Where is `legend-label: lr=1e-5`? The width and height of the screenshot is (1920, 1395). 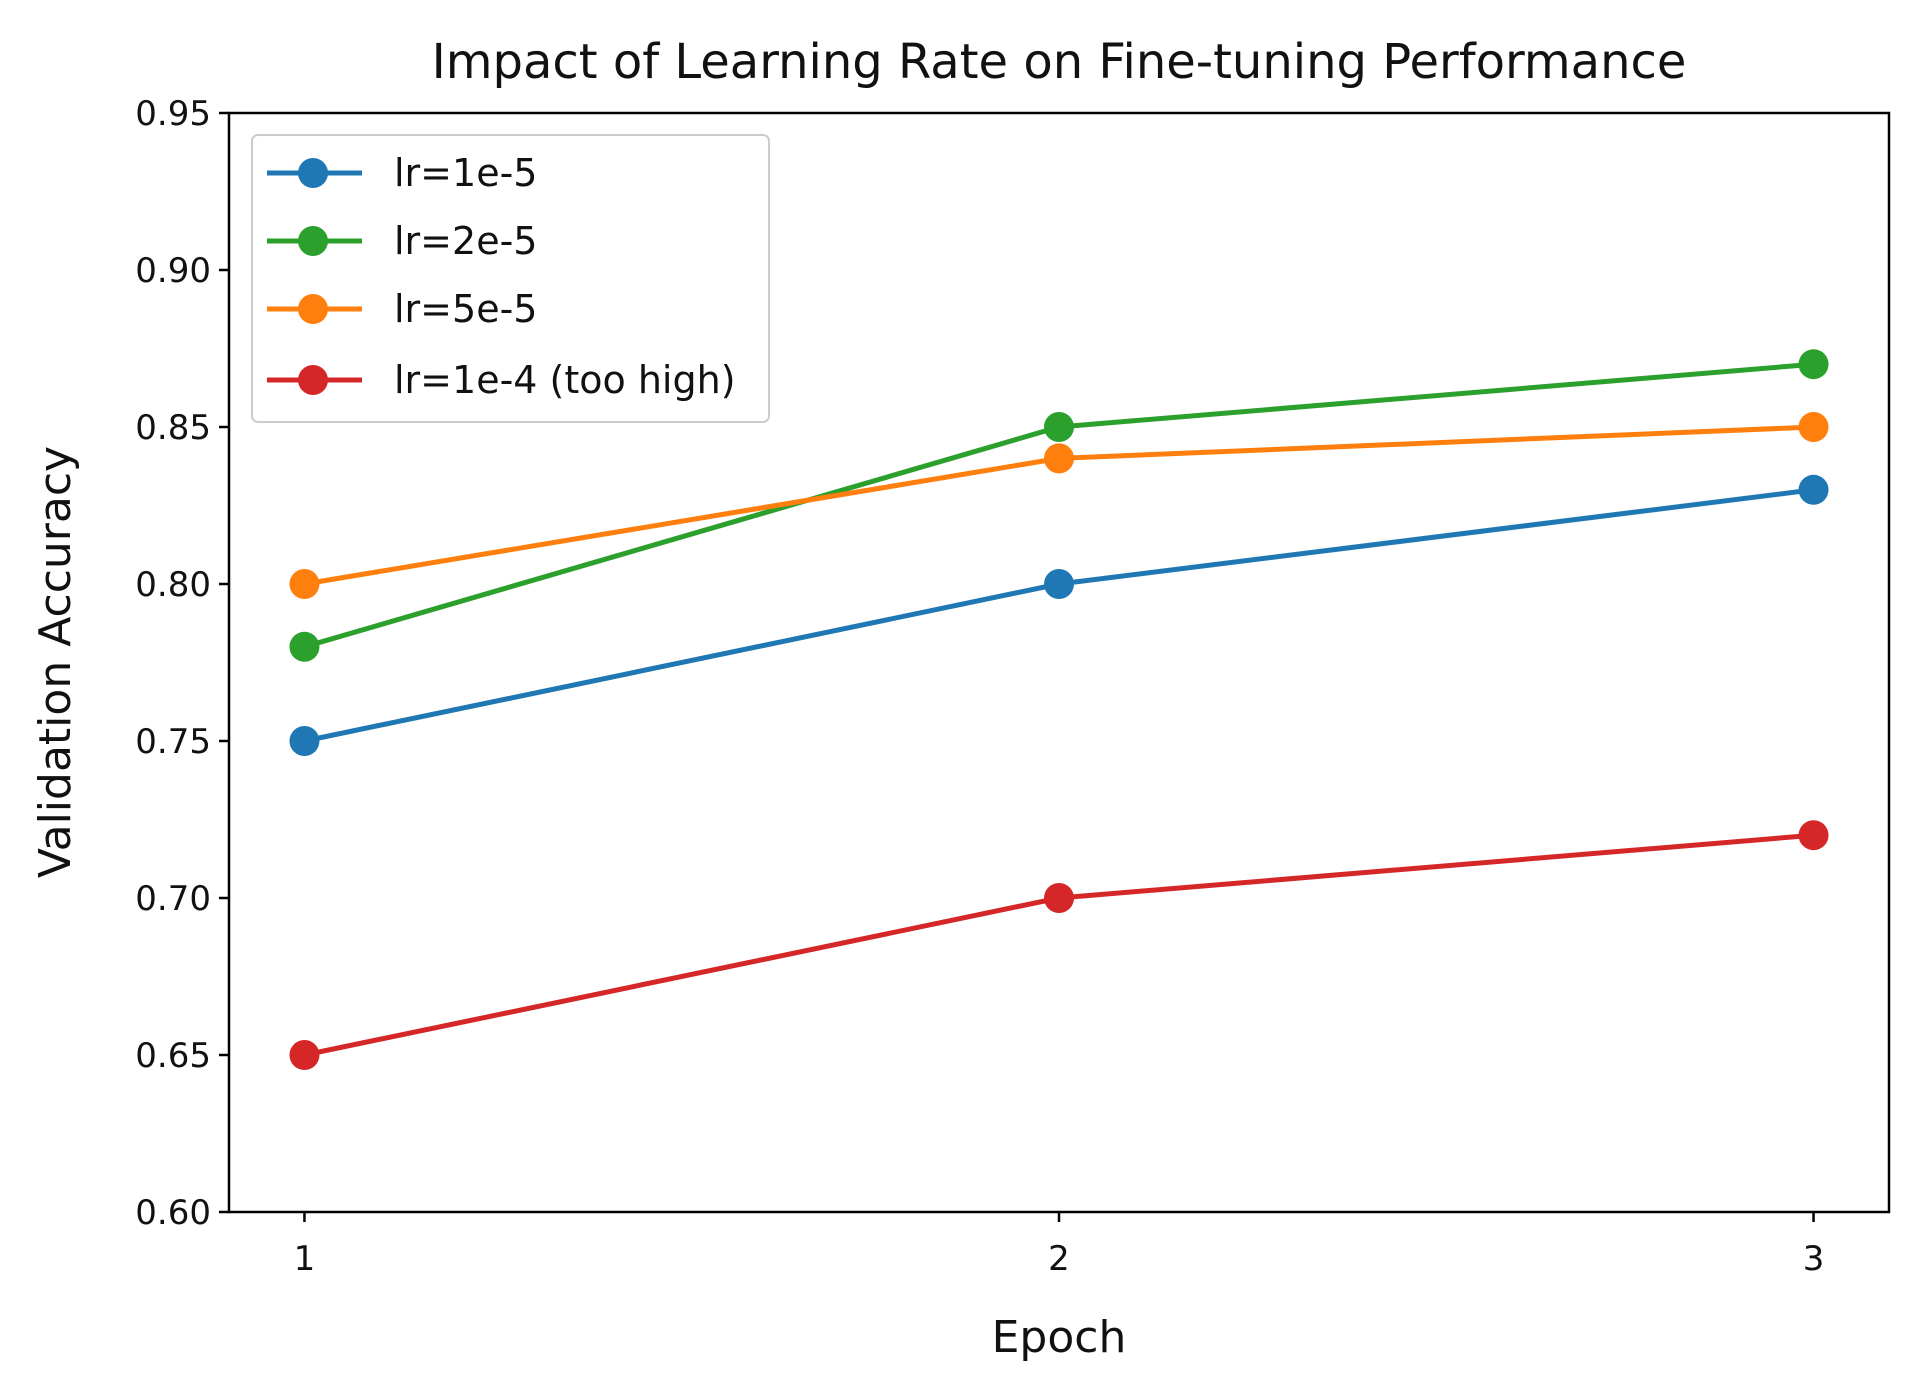 legend-label: lr=1e-5 is located at coordinates (465, 173).